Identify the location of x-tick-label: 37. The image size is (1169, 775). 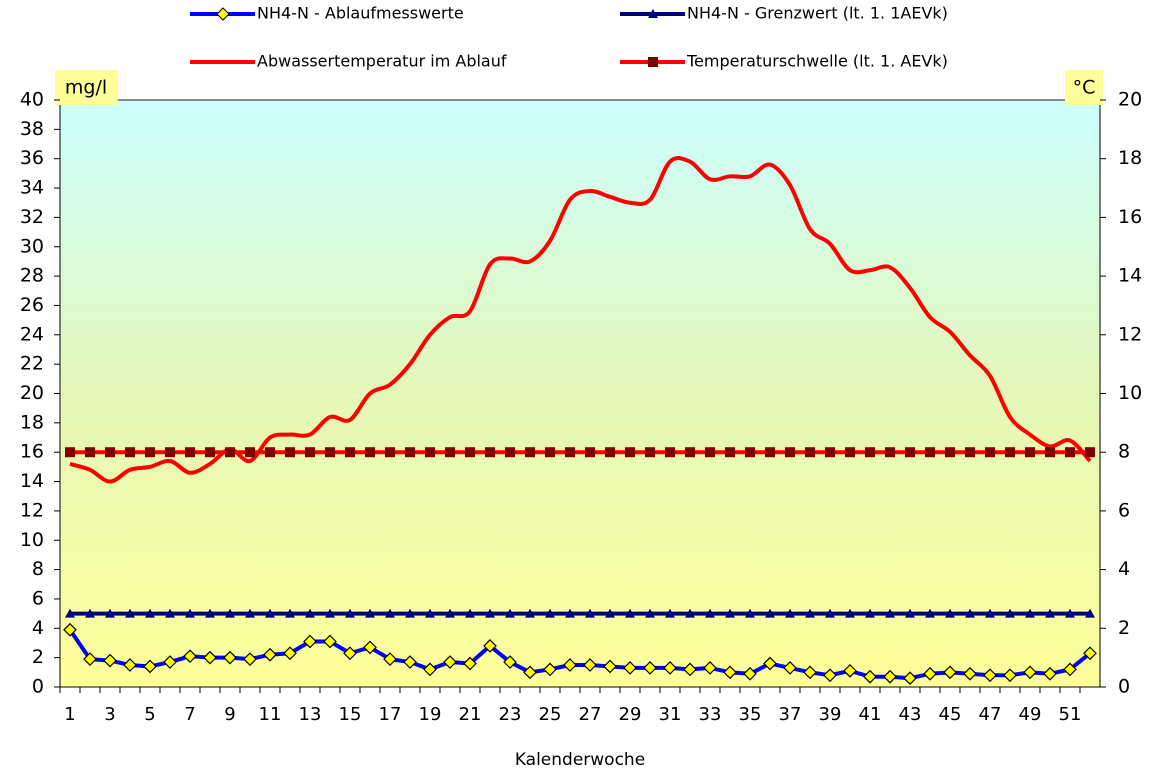
(790, 714).